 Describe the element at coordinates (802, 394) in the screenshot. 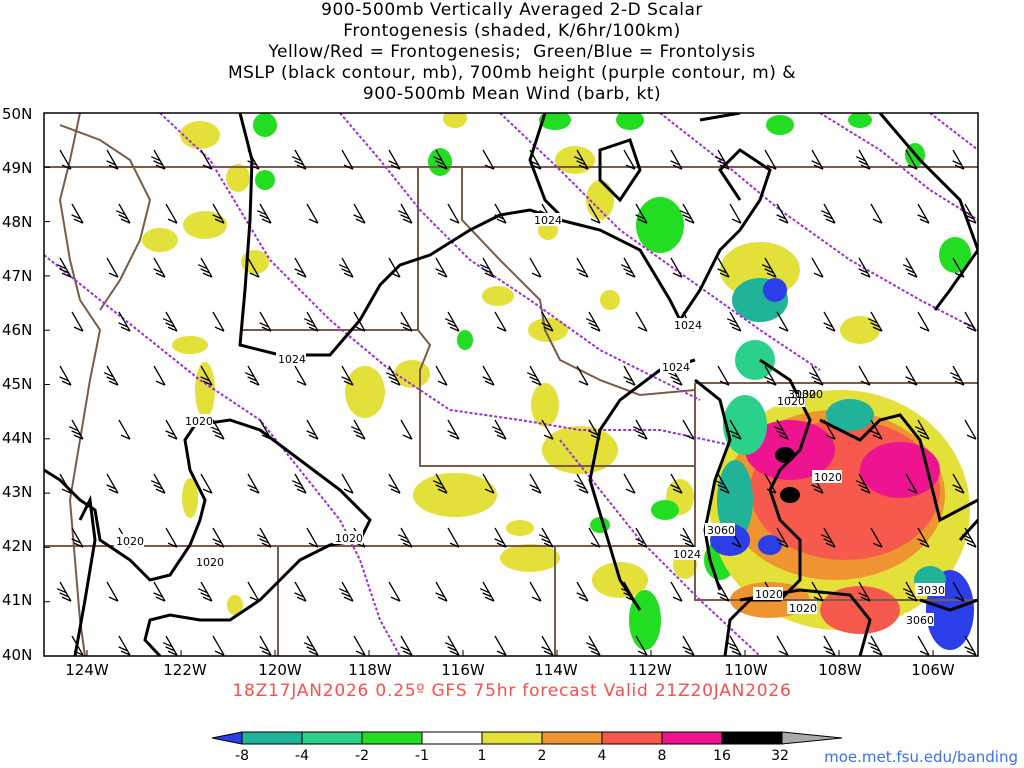

I see `height-label: 3030` at that location.